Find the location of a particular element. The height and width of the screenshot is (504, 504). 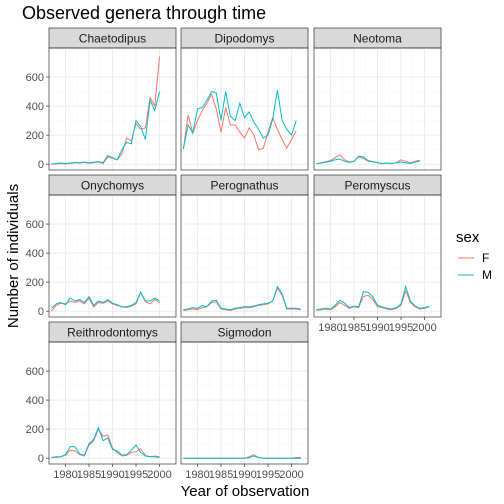

facet-panel: Onychomys 0 200 400 600 is located at coordinates (101, 246).